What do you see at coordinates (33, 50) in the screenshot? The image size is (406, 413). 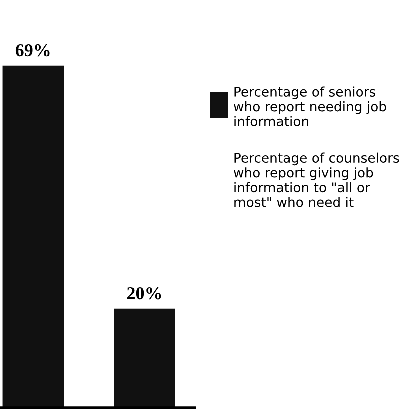 I see `data-label: 69%` at bounding box center [33, 50].